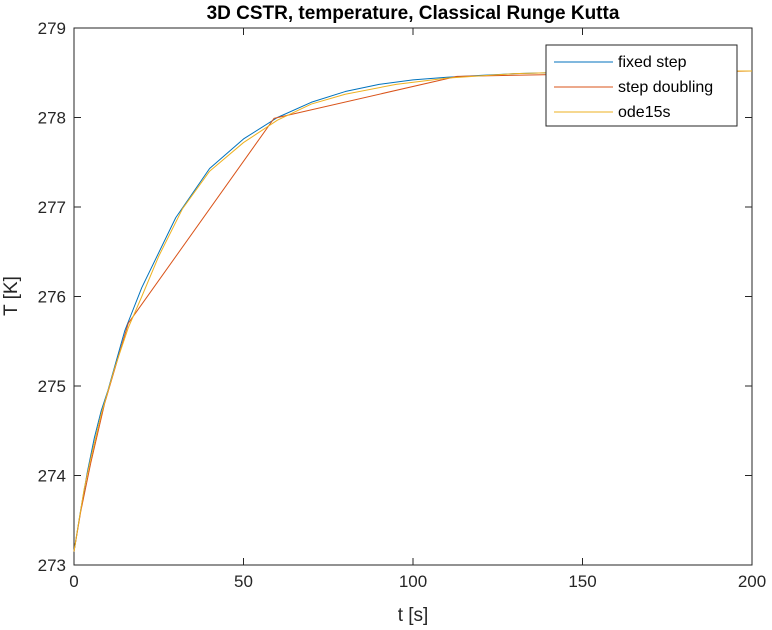 The height and width of the screenshot is (630, 772). Describe the element at coordinates (52, 207) in the screenshot. I see `y-tick-label: 277` at that location.